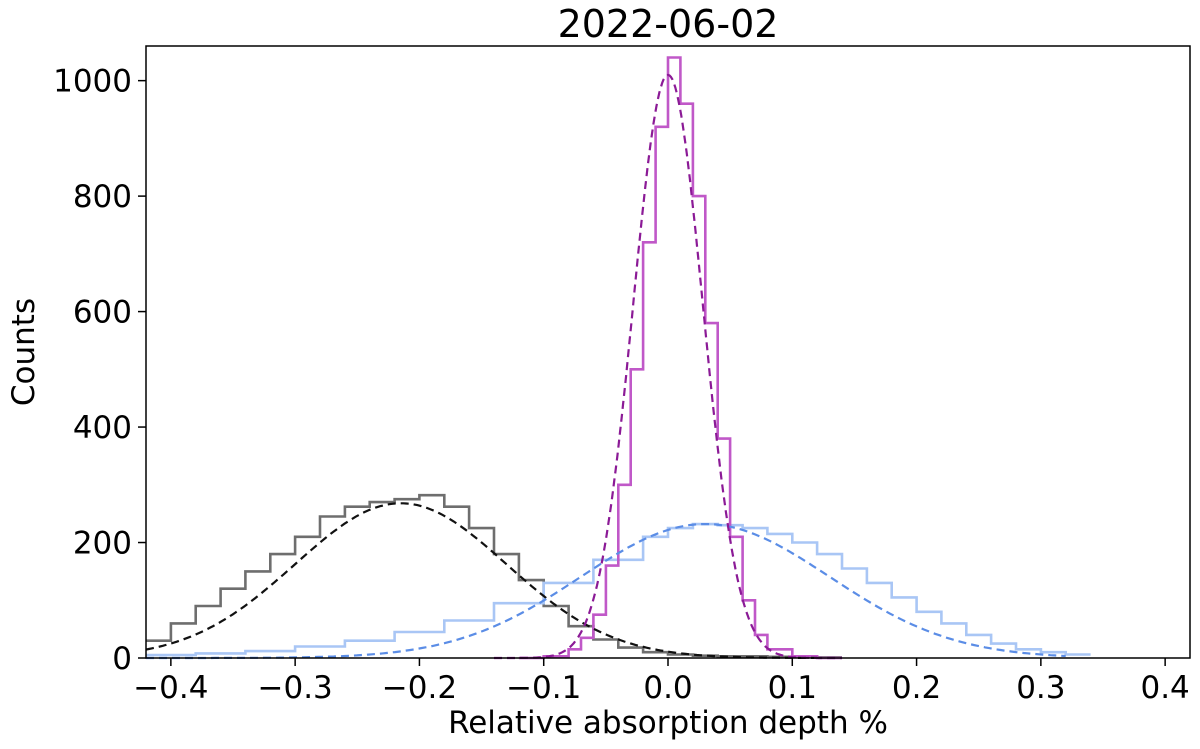  What do you see at coordinates (102, 197) in the screenshot?
I see `y-tick-label: 800` at bounding box center [102, 197].